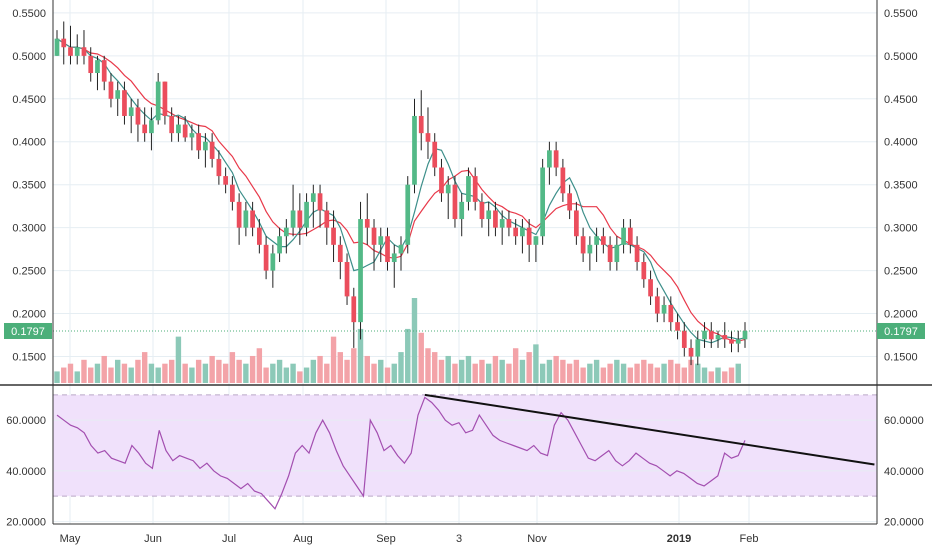  I want to click on y-tick-label-right: 0.1500, so click(901, 358).